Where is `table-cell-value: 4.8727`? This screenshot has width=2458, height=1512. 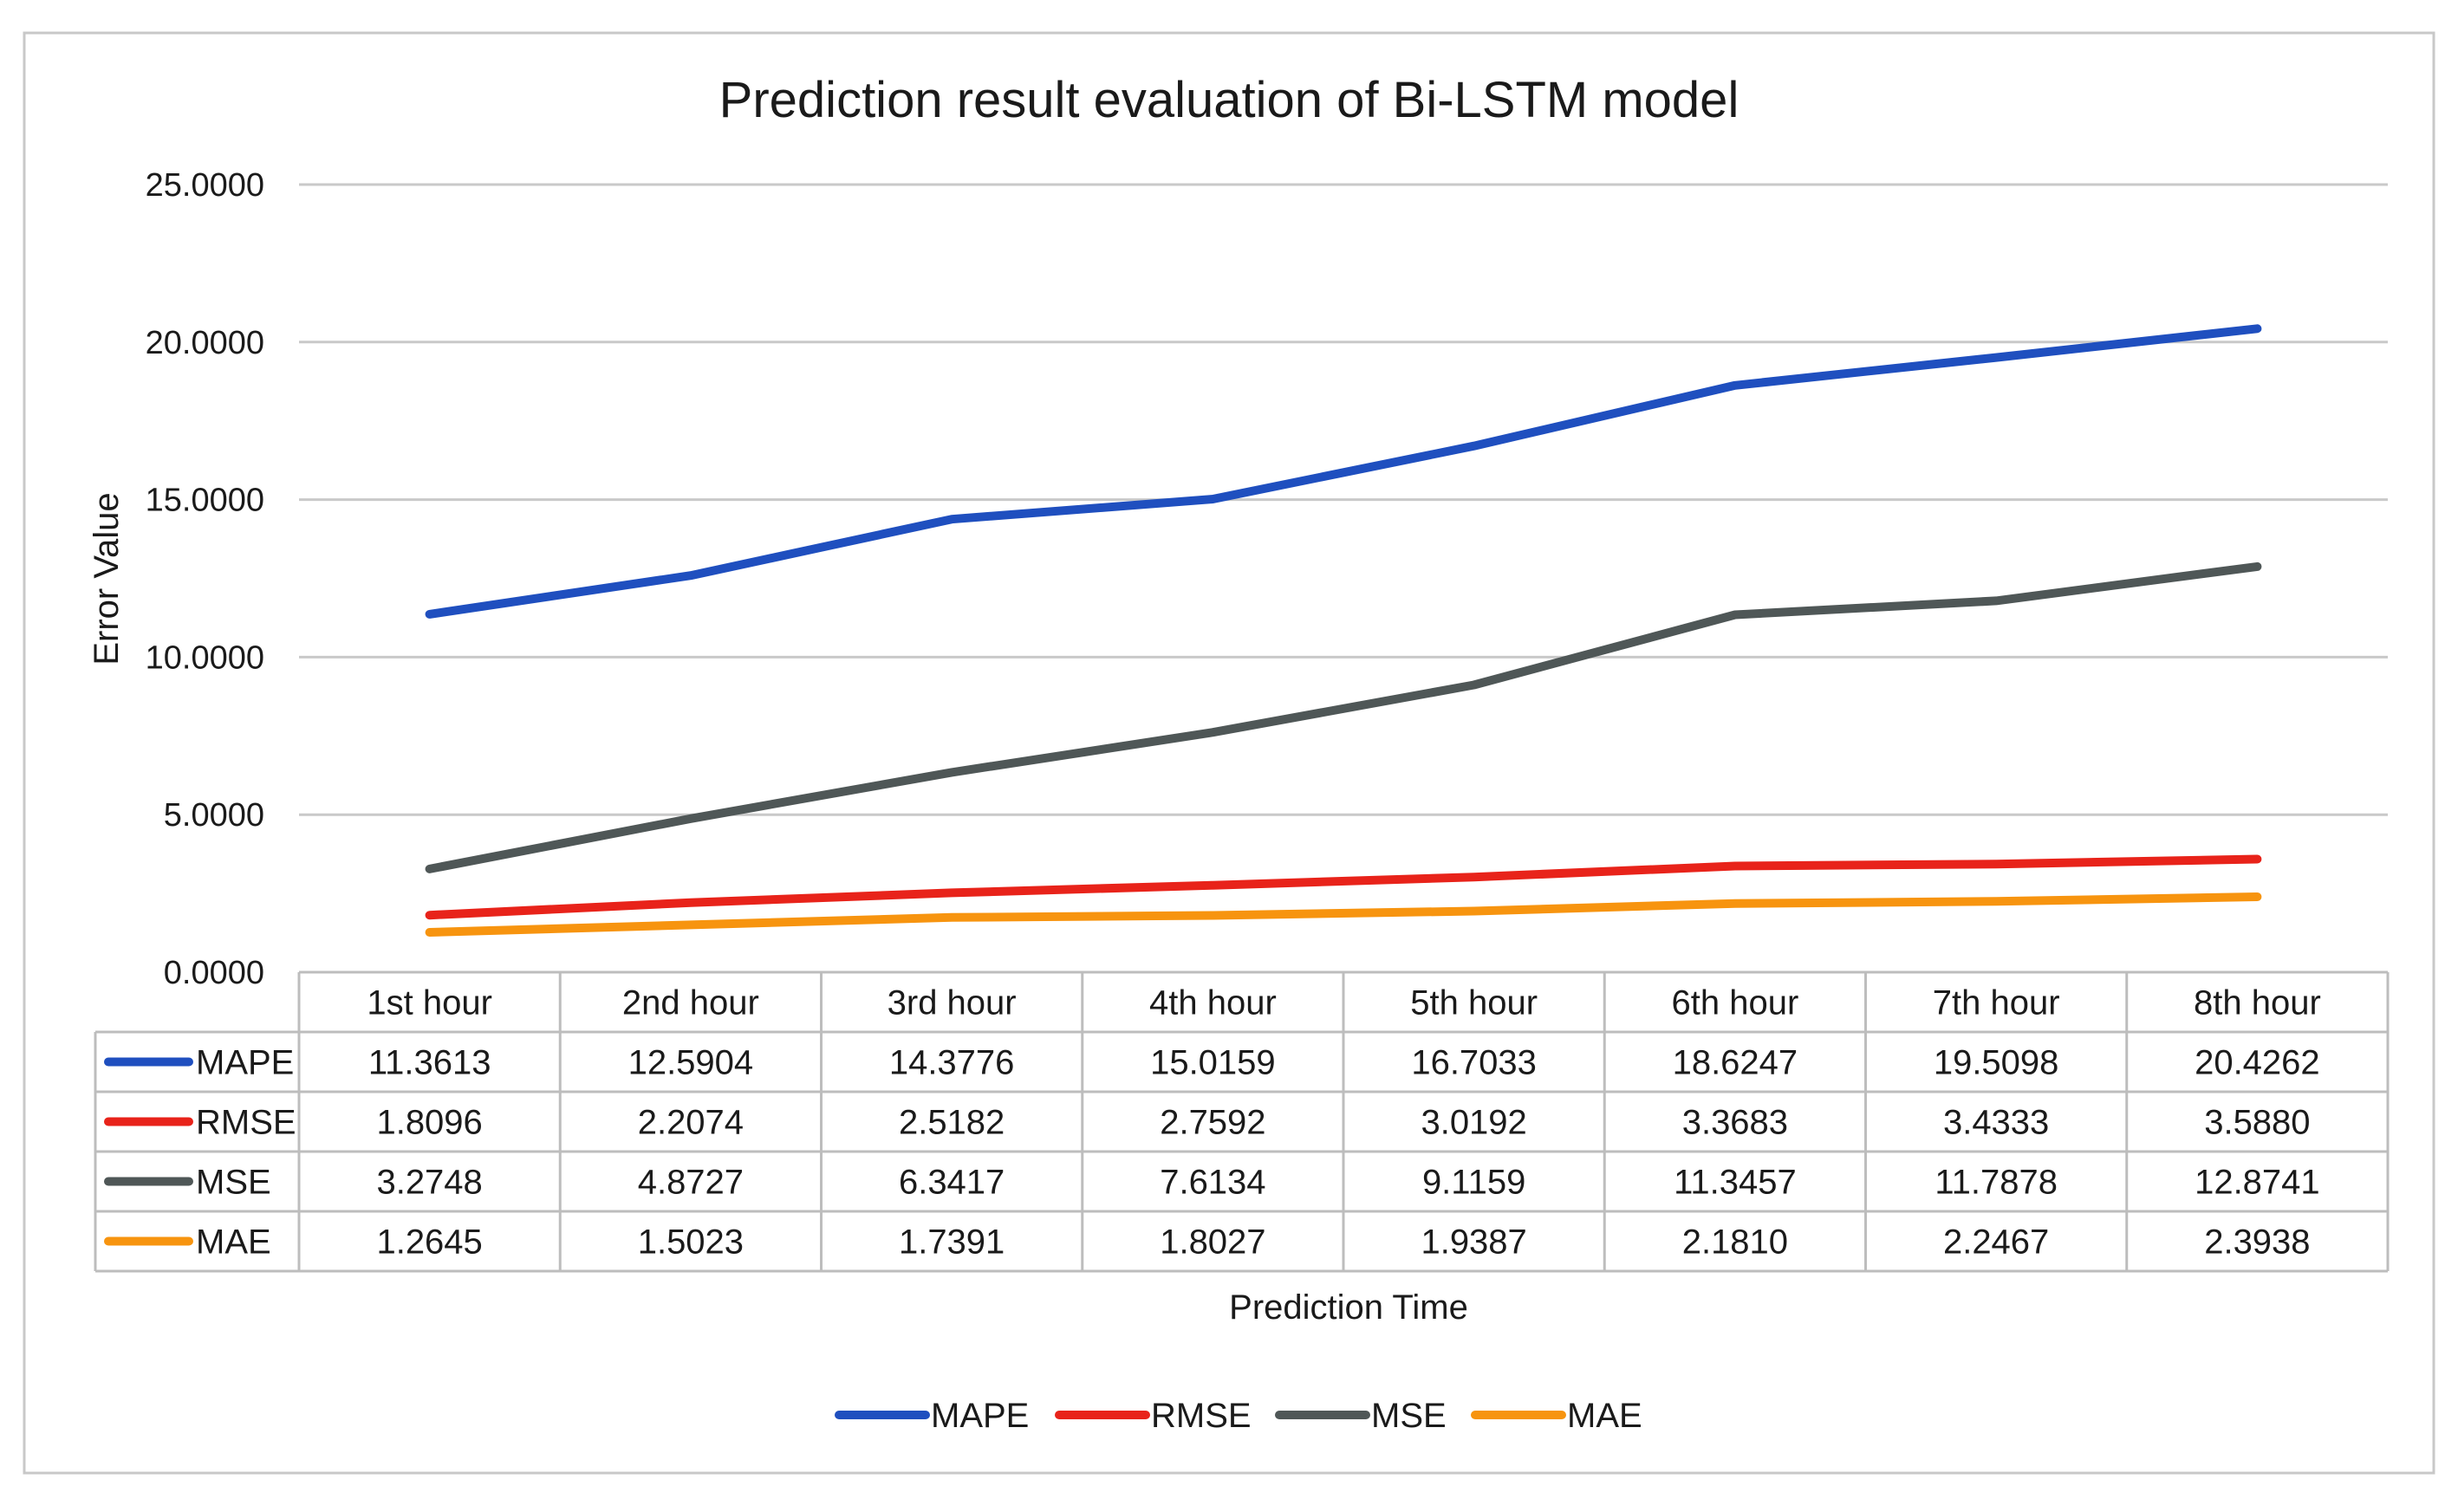 table-cell-value: 4.8727 is located at coordinates (691, 1183).